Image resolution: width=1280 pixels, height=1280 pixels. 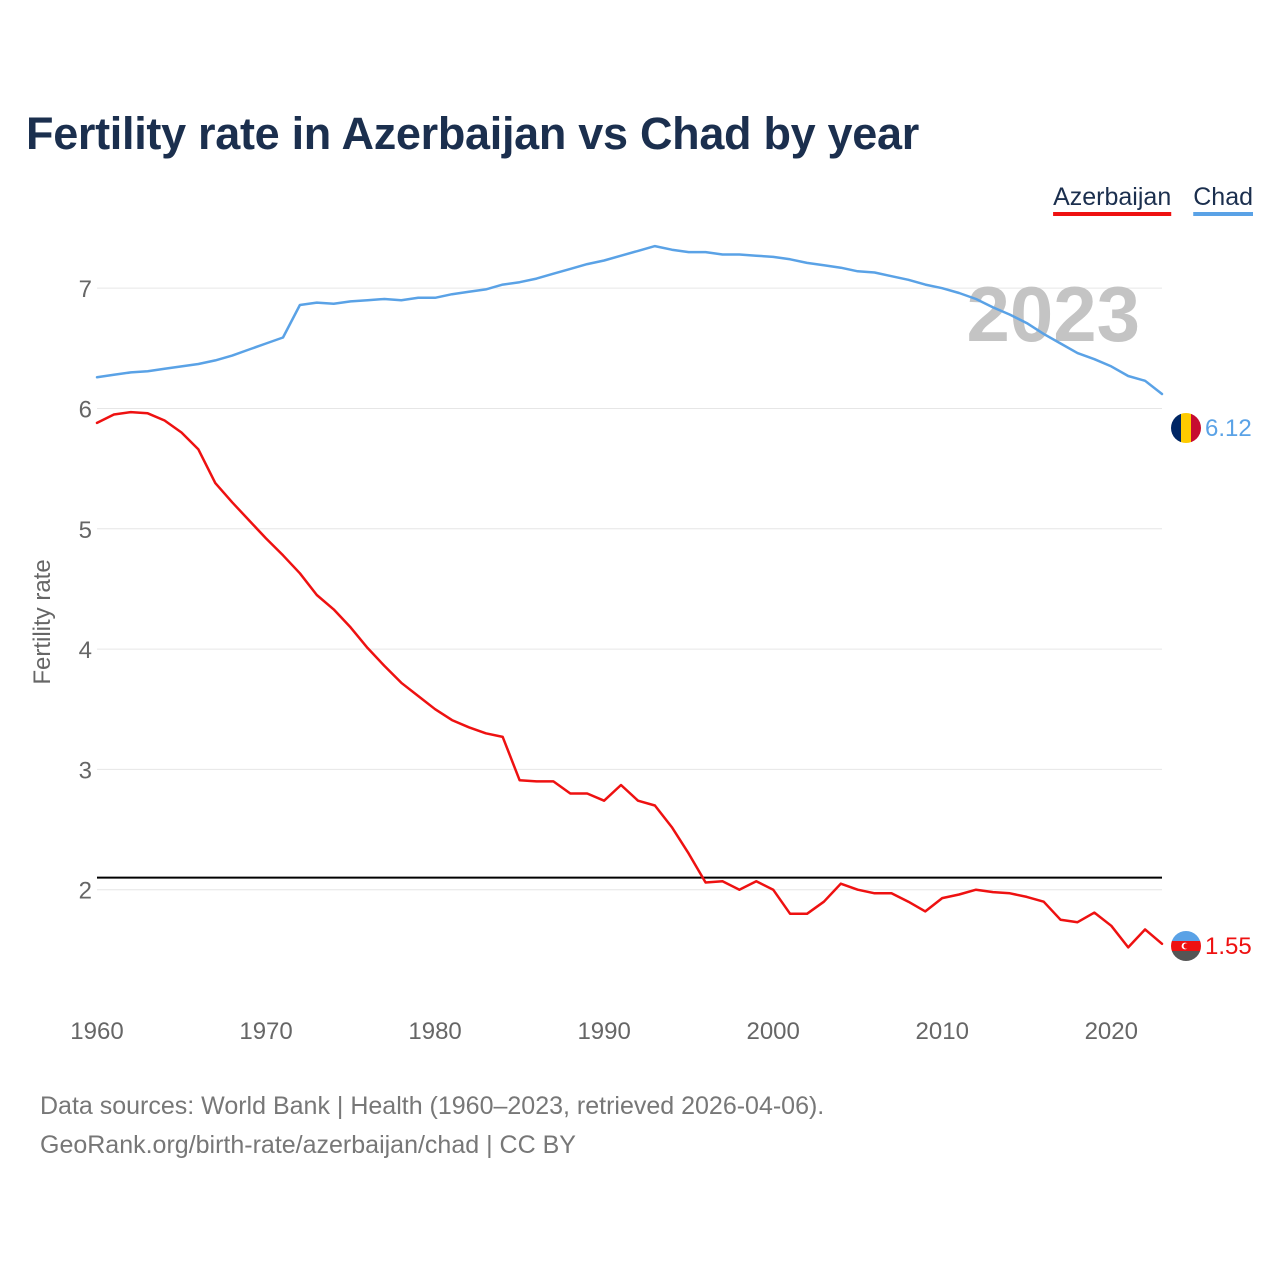 I want to click on chad-end-label: 6.12, so click(x=1228, y=428).